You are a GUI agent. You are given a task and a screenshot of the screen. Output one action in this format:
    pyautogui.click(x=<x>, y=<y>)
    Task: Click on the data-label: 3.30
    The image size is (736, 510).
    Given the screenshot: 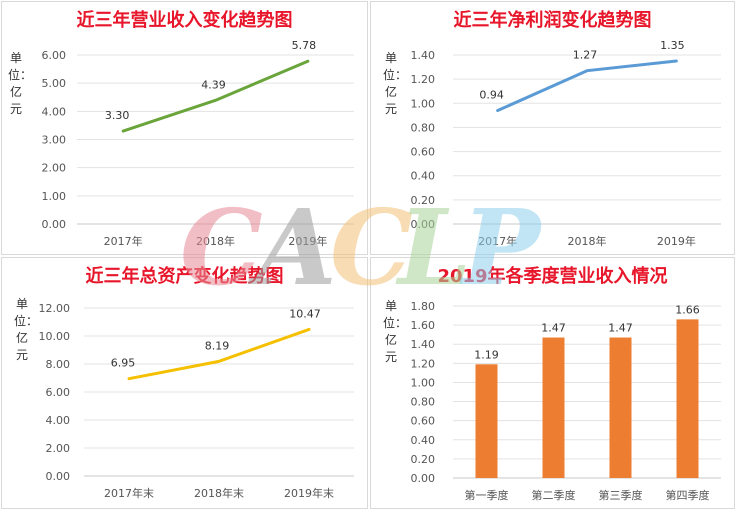 What is the action you would take?
    pyautogui.click(x=117, y=115)
    